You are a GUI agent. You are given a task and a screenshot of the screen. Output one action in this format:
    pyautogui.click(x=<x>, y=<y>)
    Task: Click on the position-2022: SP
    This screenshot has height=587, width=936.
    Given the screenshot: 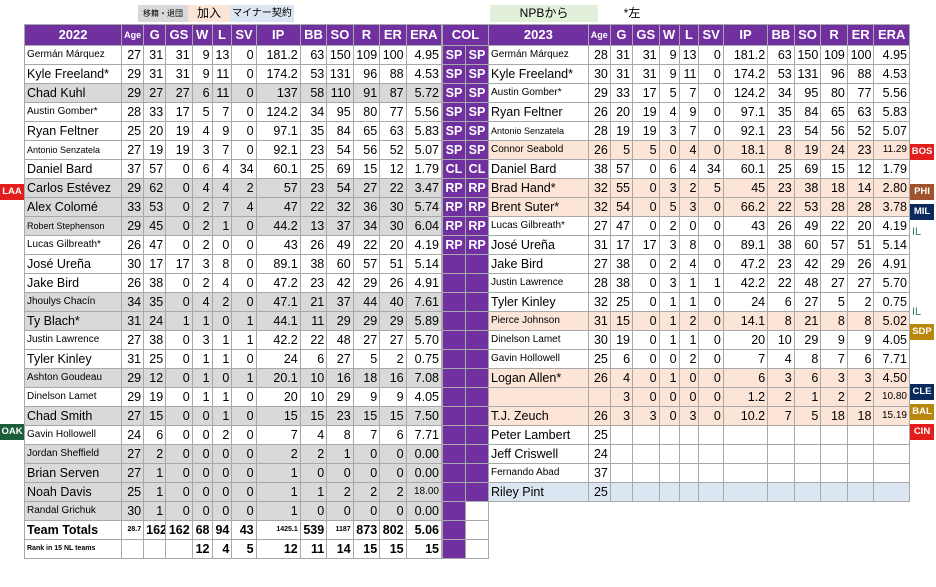 What is the action you would take?
    pyautogui.click(x=454, y=93)
    